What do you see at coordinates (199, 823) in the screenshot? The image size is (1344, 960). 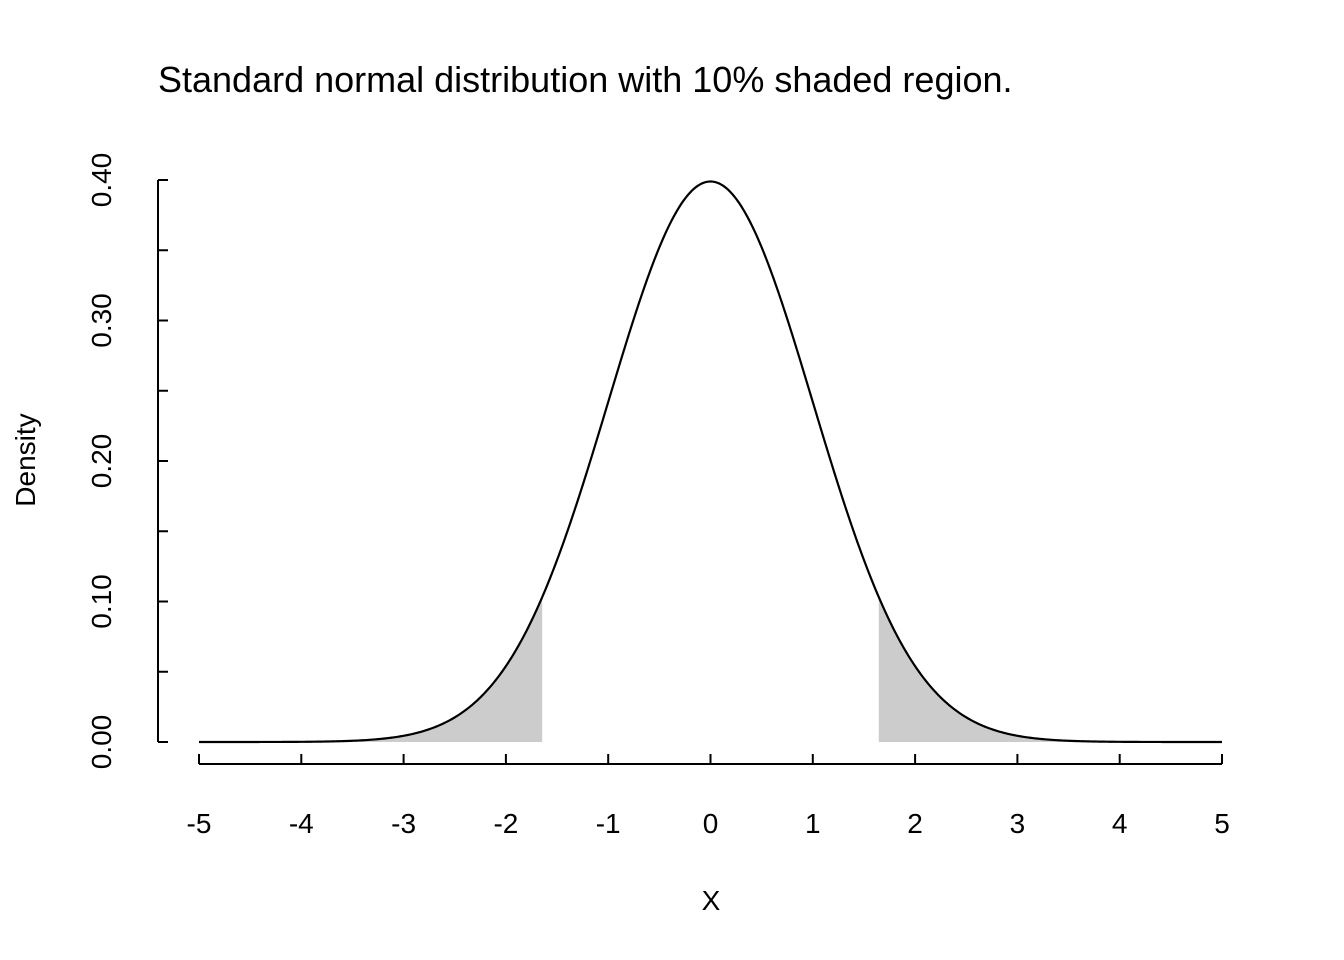 I see `x-tick-label: -5` at bounding box center [199, 823].